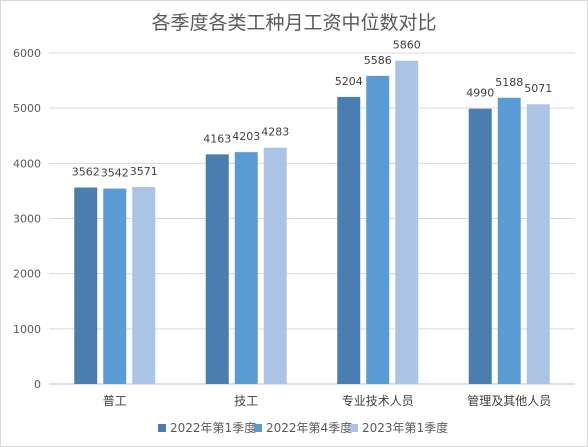  What do you see at coordinates (407, 45) in the screenshot?
I see `data-label: 5860` at bounding box center [407, 45].